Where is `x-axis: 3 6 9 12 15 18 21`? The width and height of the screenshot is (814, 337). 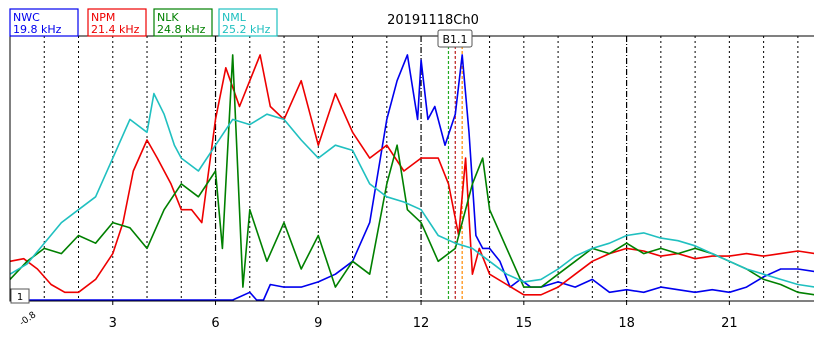 x-axis: 3 6 9 12 15 18 21 is located at coordinates (412, 315).